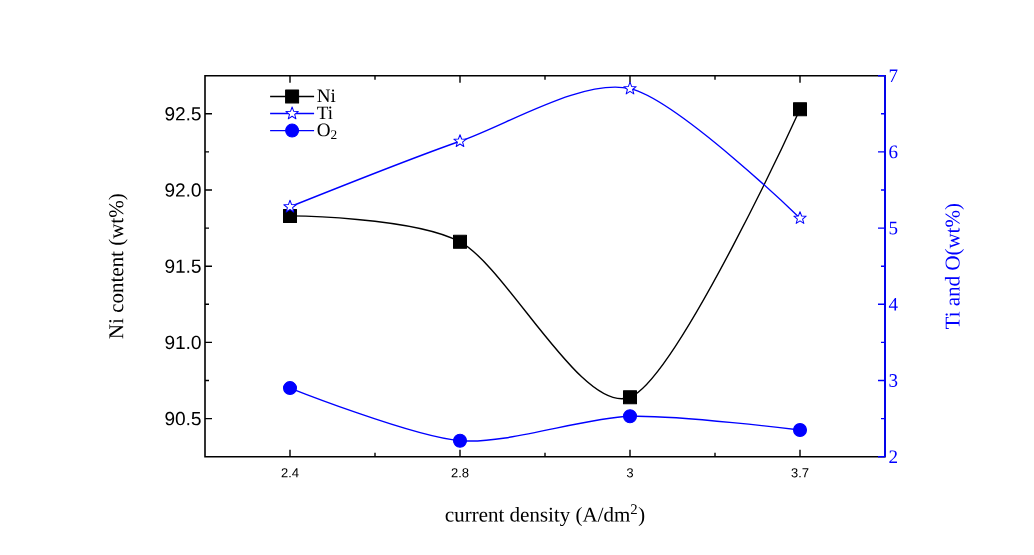  What do you see at coordinates (183, 418) in the screenshot?
I see `y-tick-label: 90.5` at bounding box center [183, 418].